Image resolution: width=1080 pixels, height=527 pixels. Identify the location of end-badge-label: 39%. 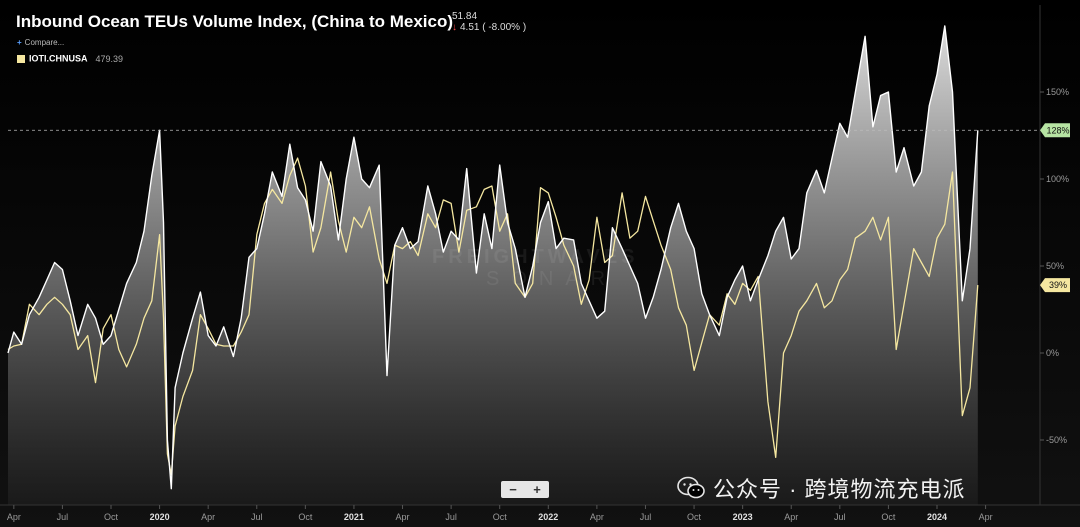
(1058, 285).